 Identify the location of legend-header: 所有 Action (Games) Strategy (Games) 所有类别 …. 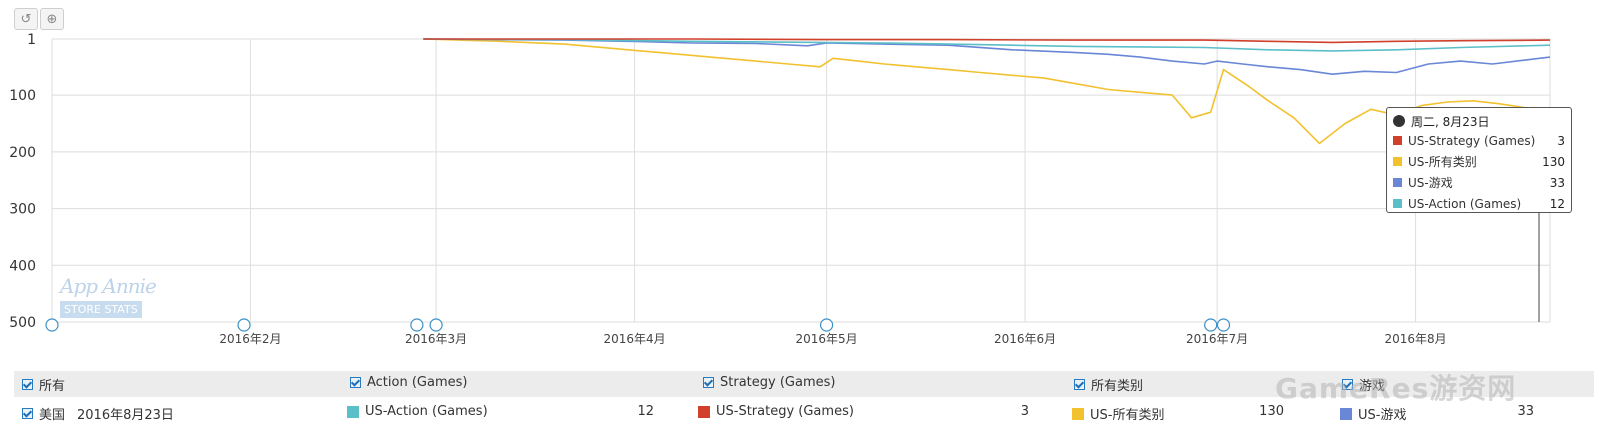
(804, 384).